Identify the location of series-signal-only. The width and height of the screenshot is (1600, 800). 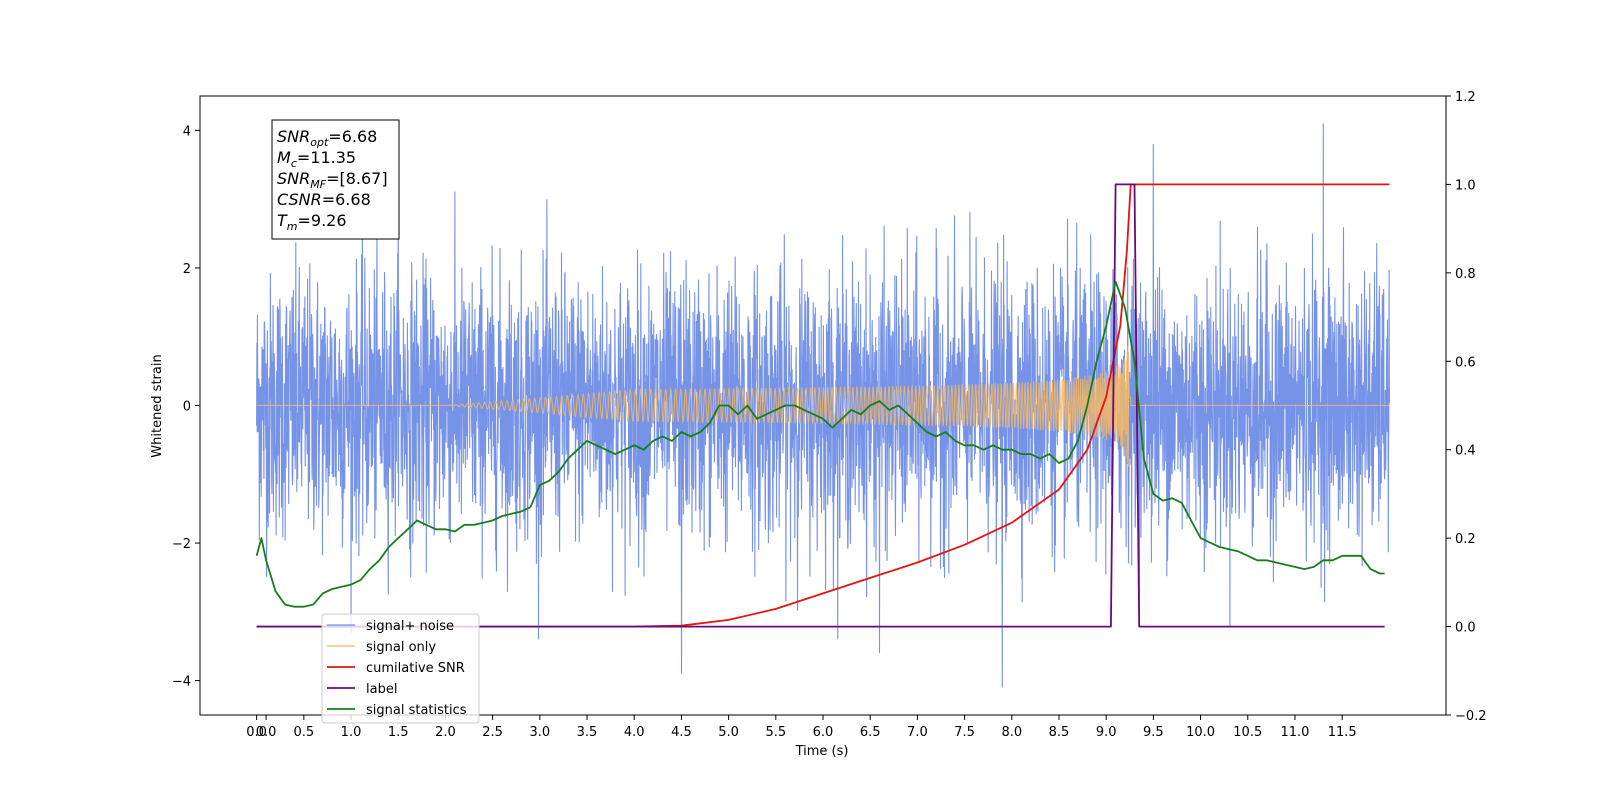
(823, 406).